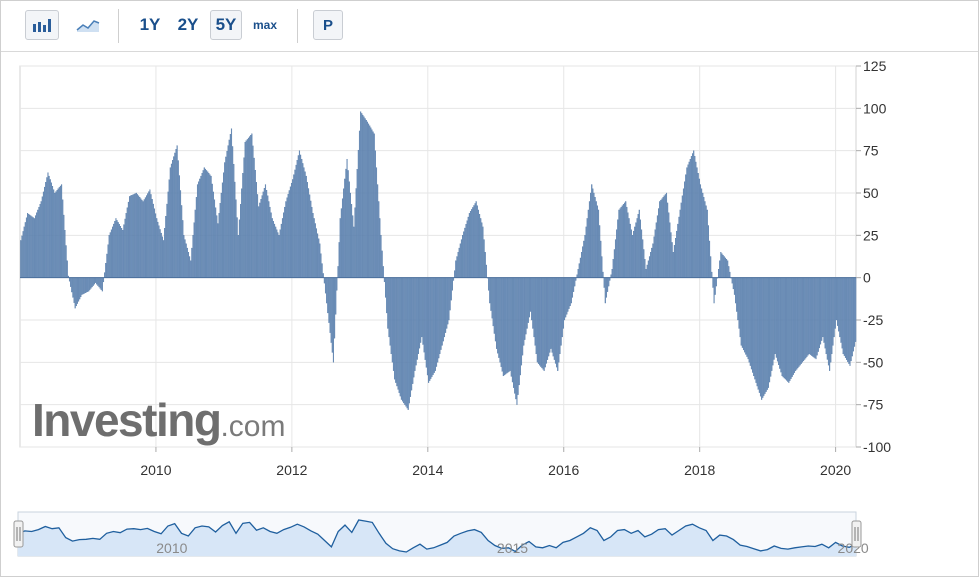 This screenshot has height=577, width=979. What do you see at coordinates (856, 534) in the screenshot?
I see `navigator-right-handle` at bounding box center [856, 534].